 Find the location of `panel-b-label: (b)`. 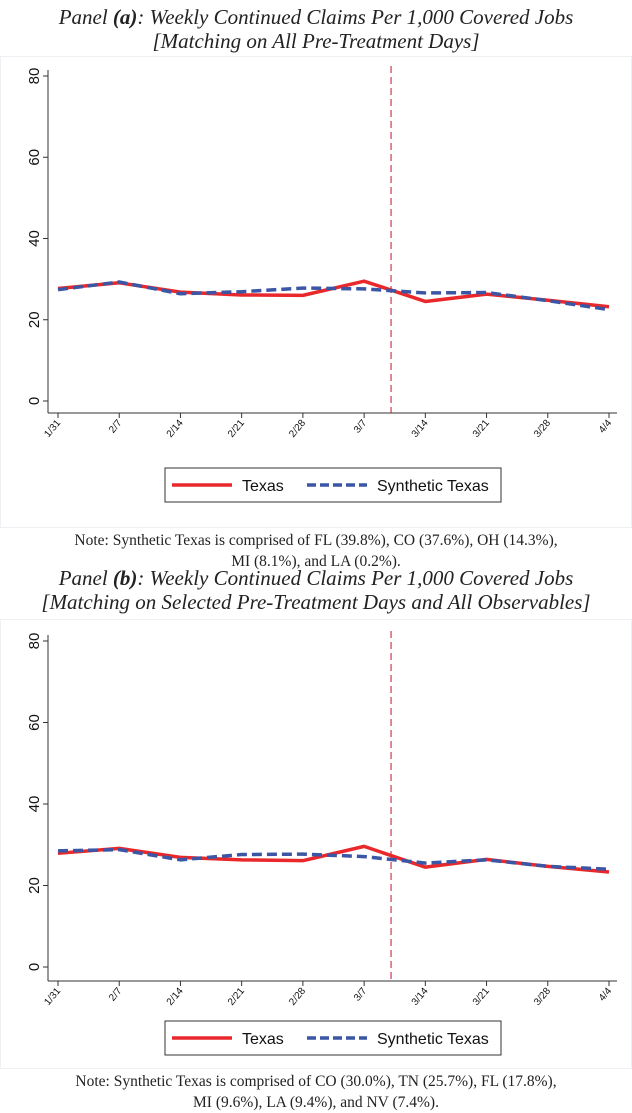

panel-b-label: (b) is located at coordinates (125, 578).